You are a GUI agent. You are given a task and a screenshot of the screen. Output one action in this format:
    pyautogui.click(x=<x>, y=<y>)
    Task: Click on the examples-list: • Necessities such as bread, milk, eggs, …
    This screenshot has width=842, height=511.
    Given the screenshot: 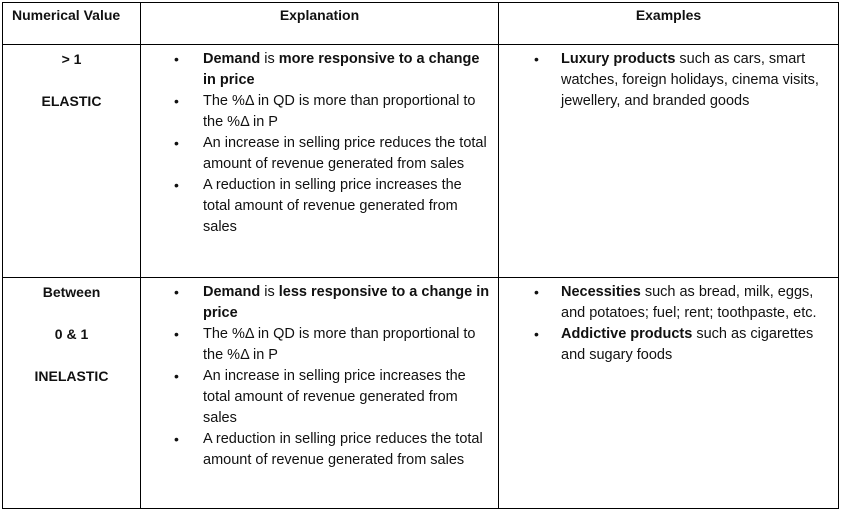 What is the action you would take?
    pyautogui.click(x=668, y=322)
    